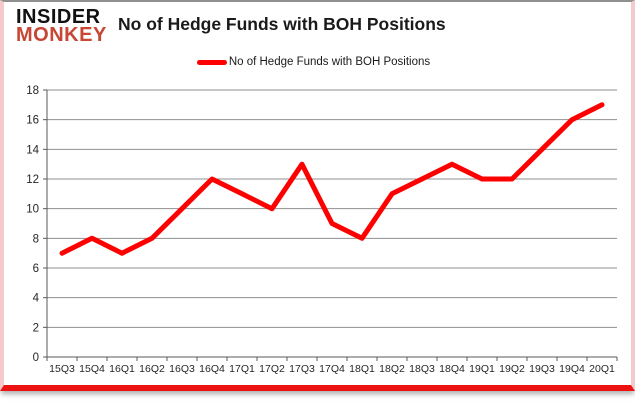 The height and width of the screenshot is (405, 635). What do you see at coordinates (329, 62) in the screenshot?
I see `legend-label: No of Hedge Funds with BOH Positions` at bounding box center [329, 62].